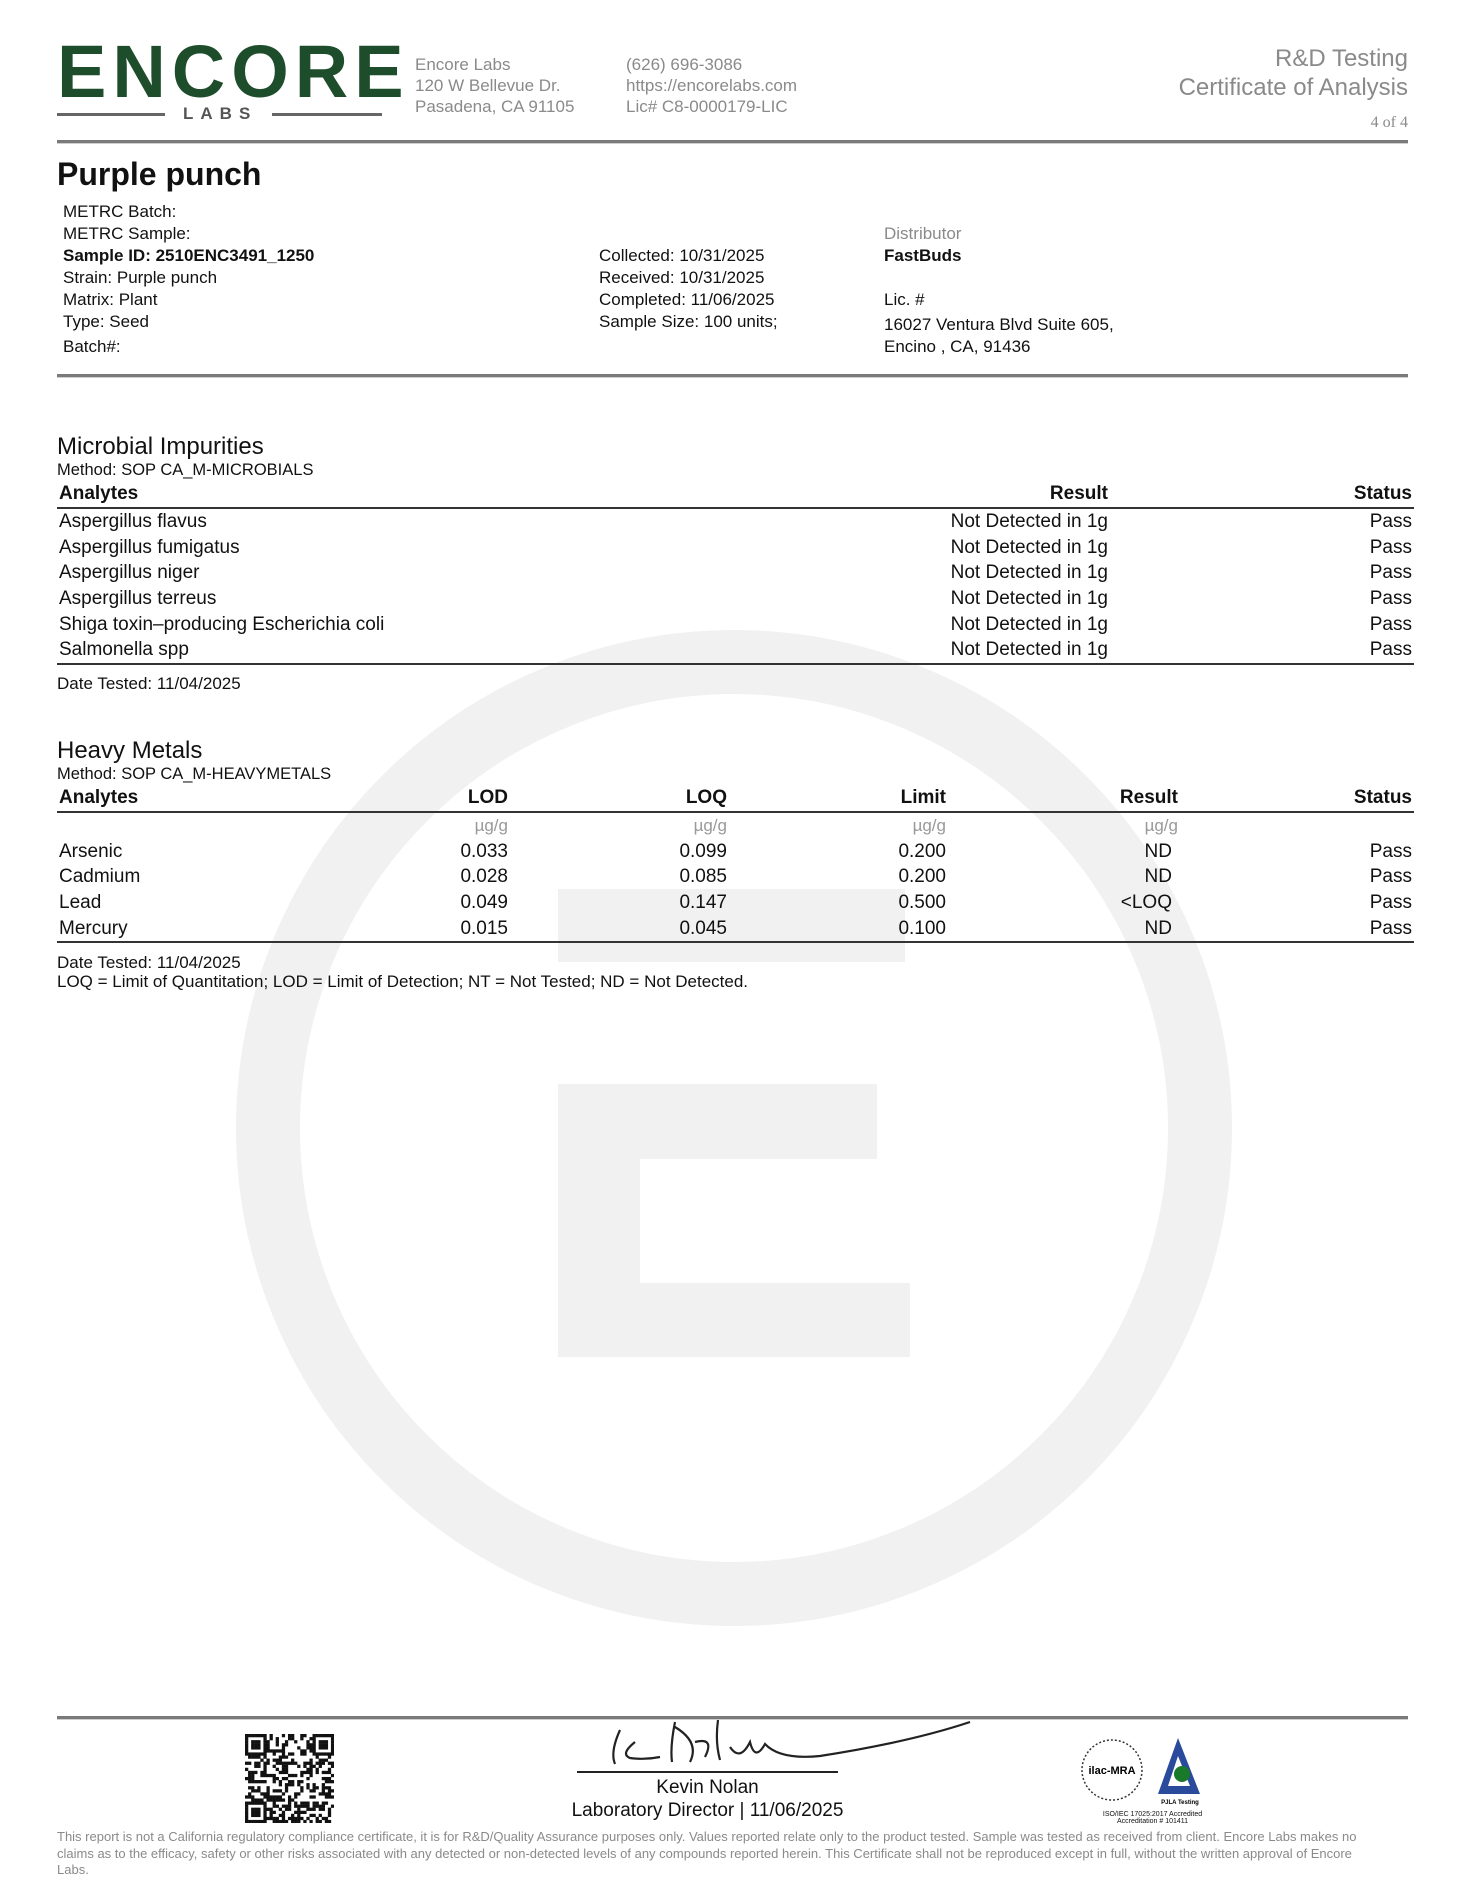  Describe the element at coordinates (732, 142) in the screenshot. I see `header-divider` at that location.